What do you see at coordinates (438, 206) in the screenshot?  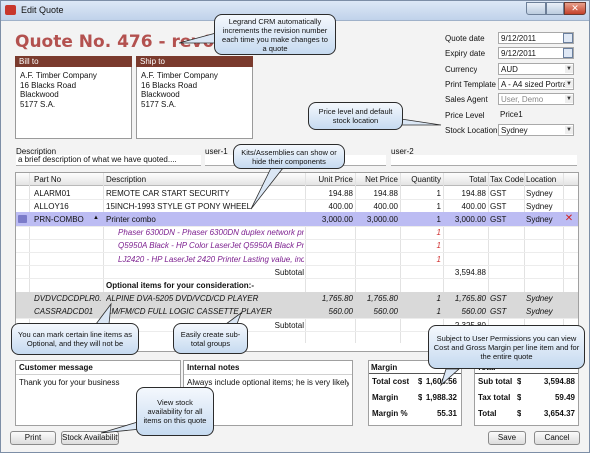 I see `cell-quantity: 1` at bounding box center [438, 206].